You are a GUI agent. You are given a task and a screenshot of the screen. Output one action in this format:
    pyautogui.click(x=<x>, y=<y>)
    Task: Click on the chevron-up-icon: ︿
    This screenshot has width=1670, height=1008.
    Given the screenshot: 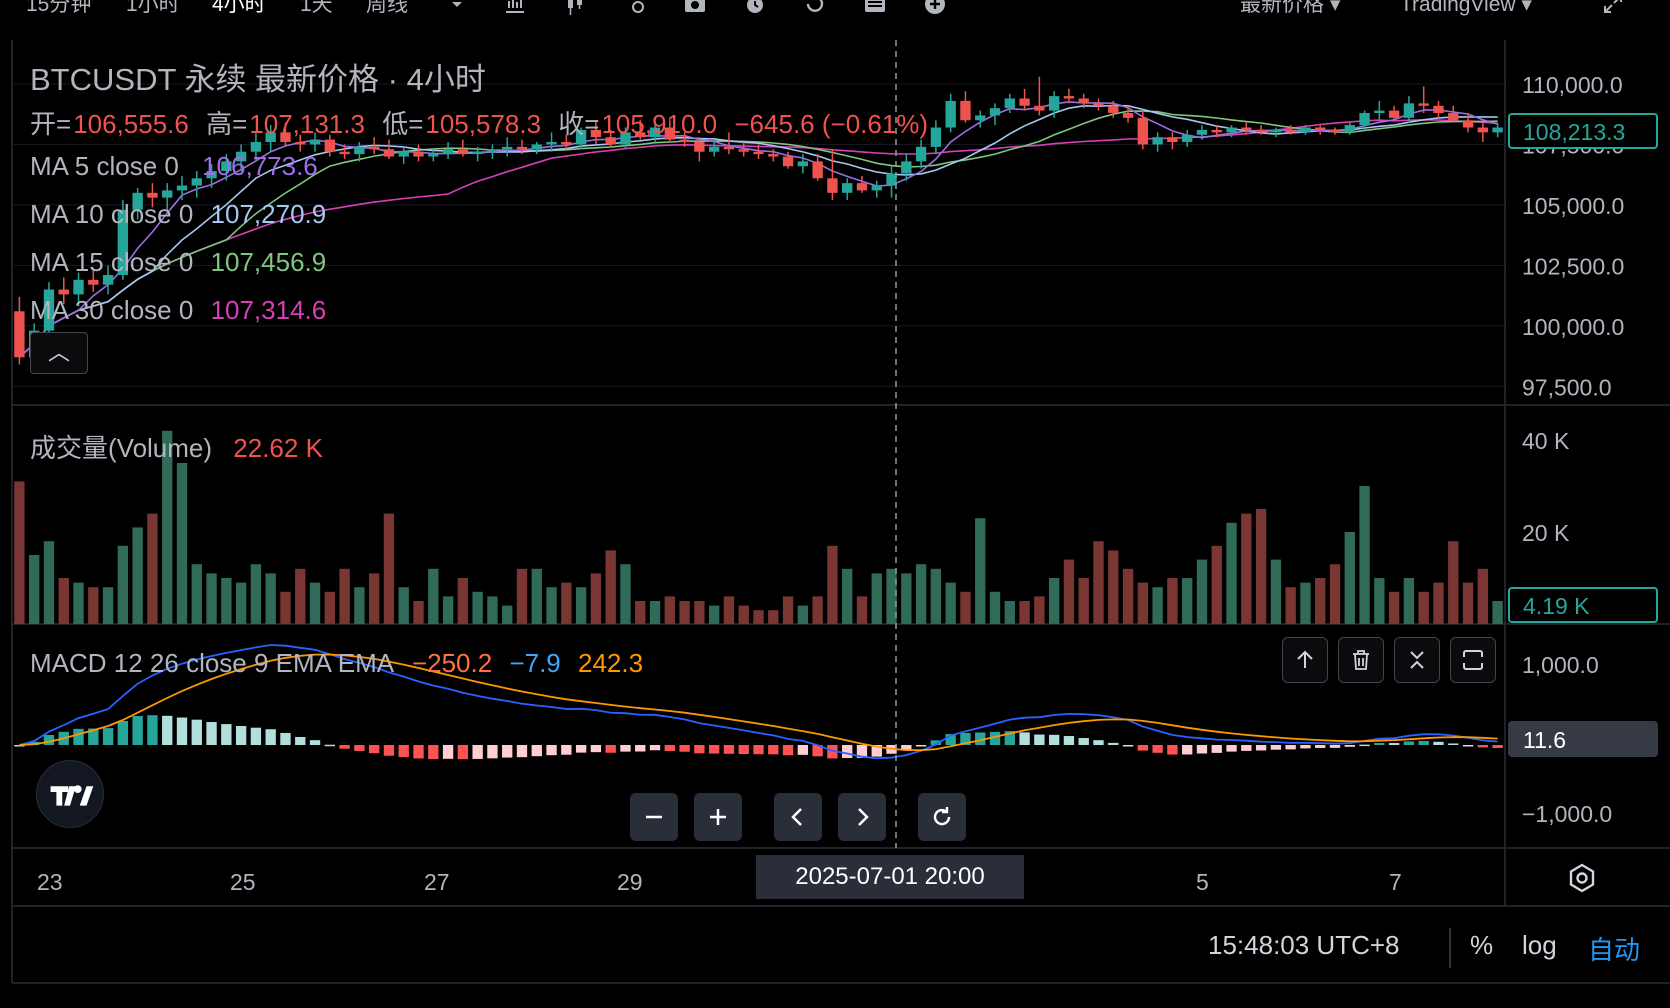 What is the action you would take?
    pyautogui.click(x=58, y=352)
    